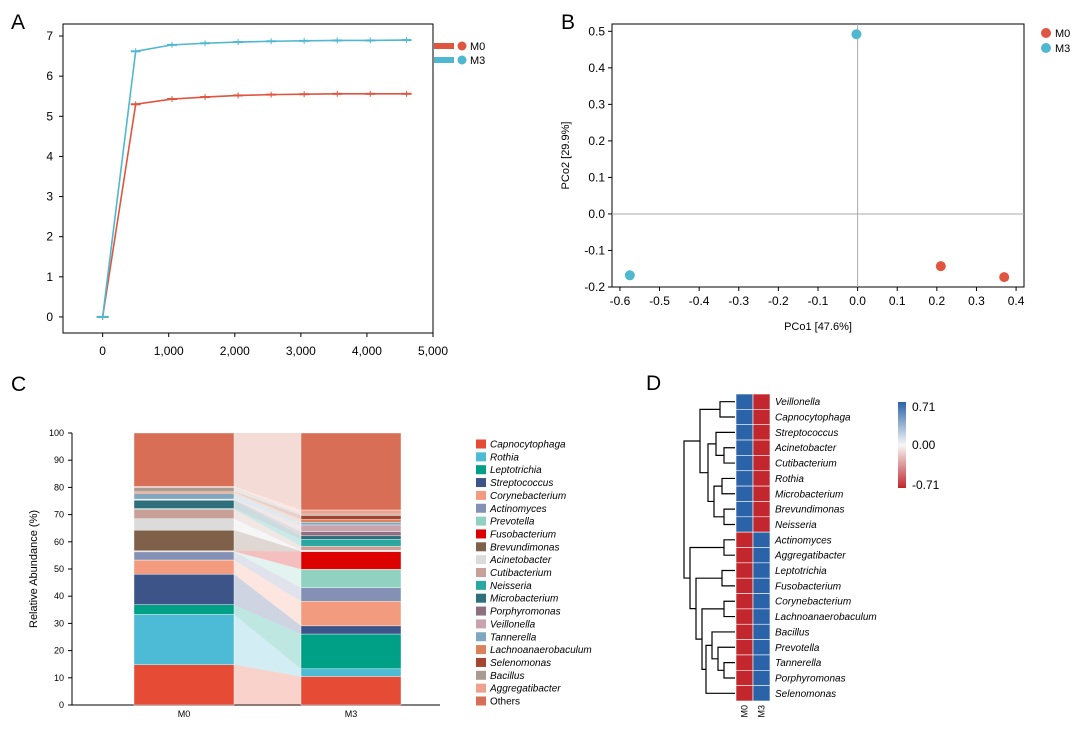  Describe the element at coordinates (596, 214) in the screenshot. I see `y-tick-label: 0.0` at that location.